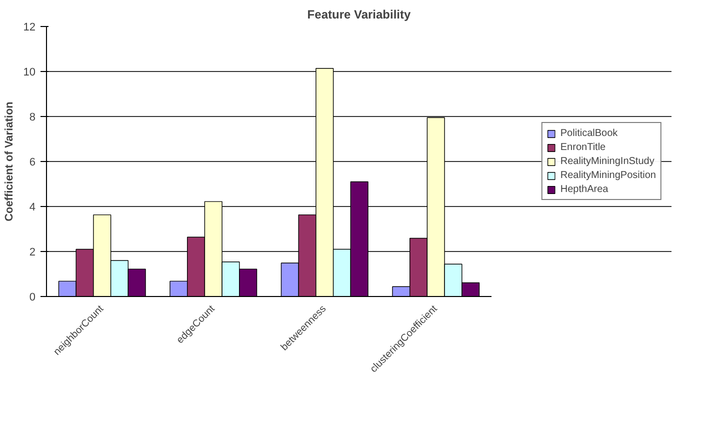  I want to click on y-tick-label: 10, so click(29, 72).